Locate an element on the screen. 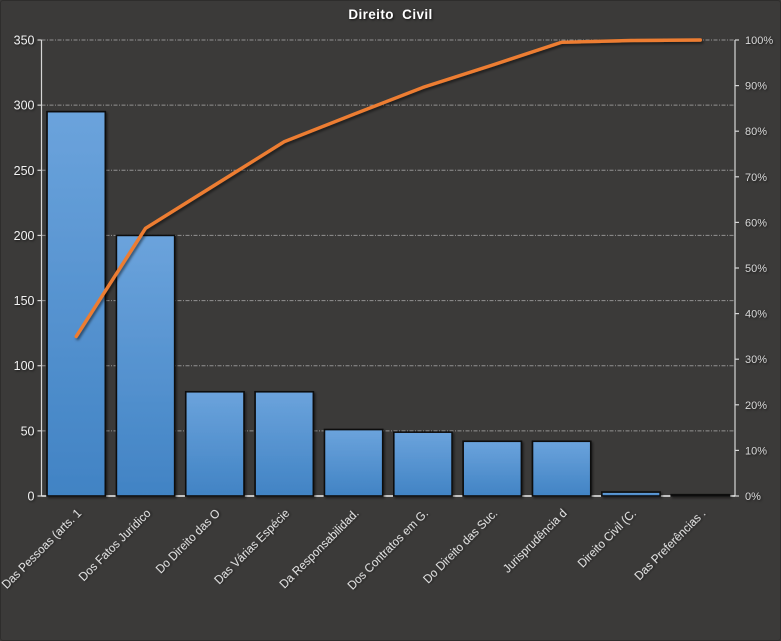 This screenshot has width=781, height=641. category-label-10: Das Preferências . is located at coordinates (670, 545).